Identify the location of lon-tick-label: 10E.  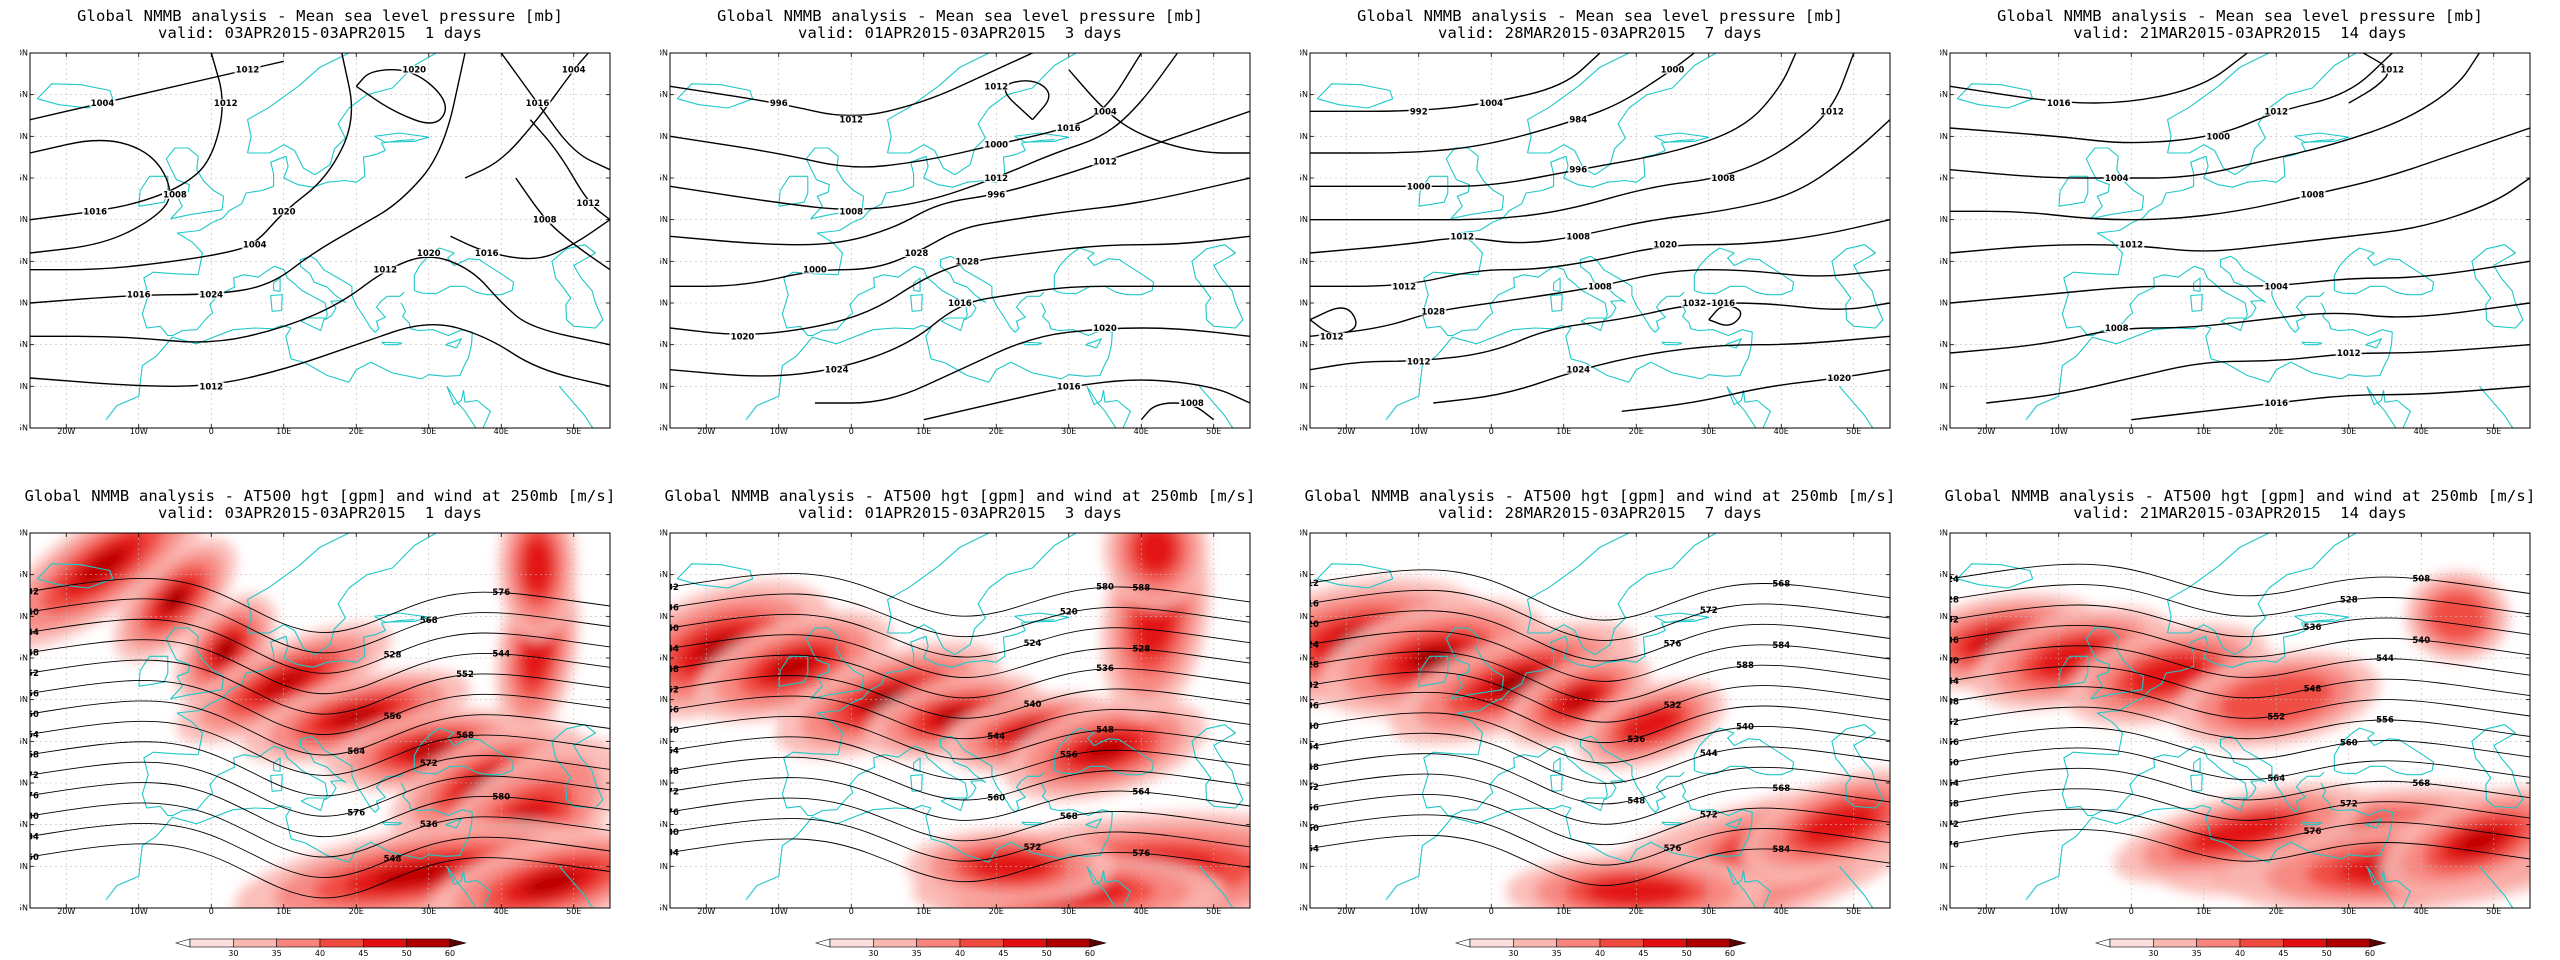
(283, 910).